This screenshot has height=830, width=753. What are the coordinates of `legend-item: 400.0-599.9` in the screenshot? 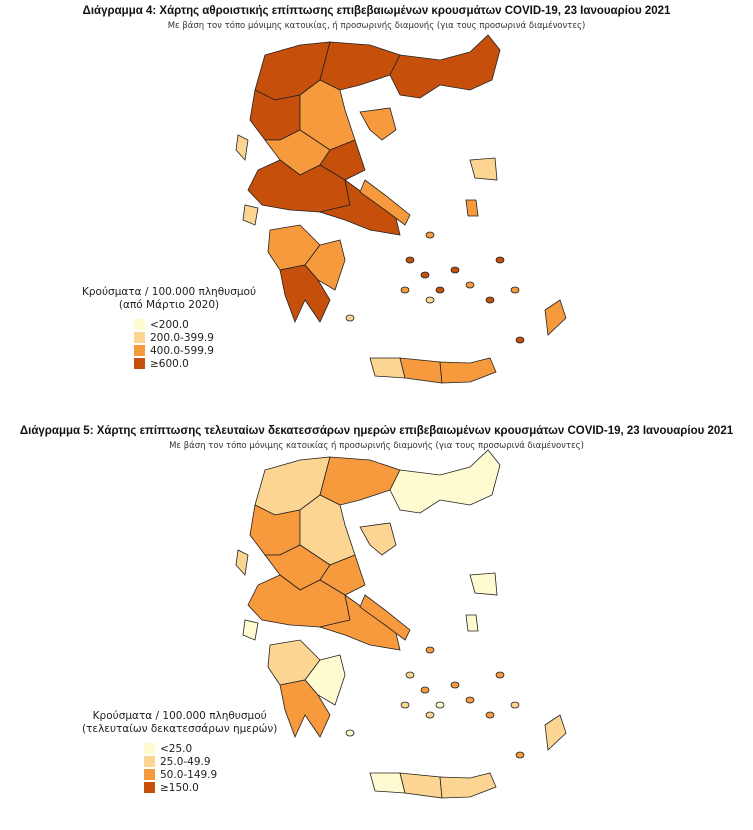 It's located at (195, 350).